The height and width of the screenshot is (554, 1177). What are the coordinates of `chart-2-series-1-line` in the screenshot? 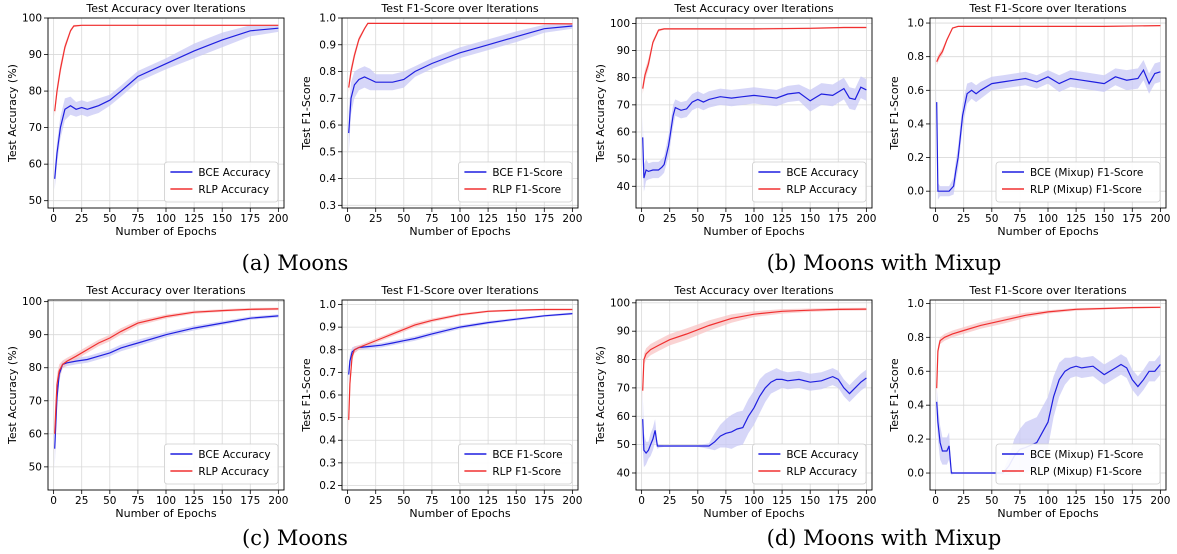 It's located at (460, 79).